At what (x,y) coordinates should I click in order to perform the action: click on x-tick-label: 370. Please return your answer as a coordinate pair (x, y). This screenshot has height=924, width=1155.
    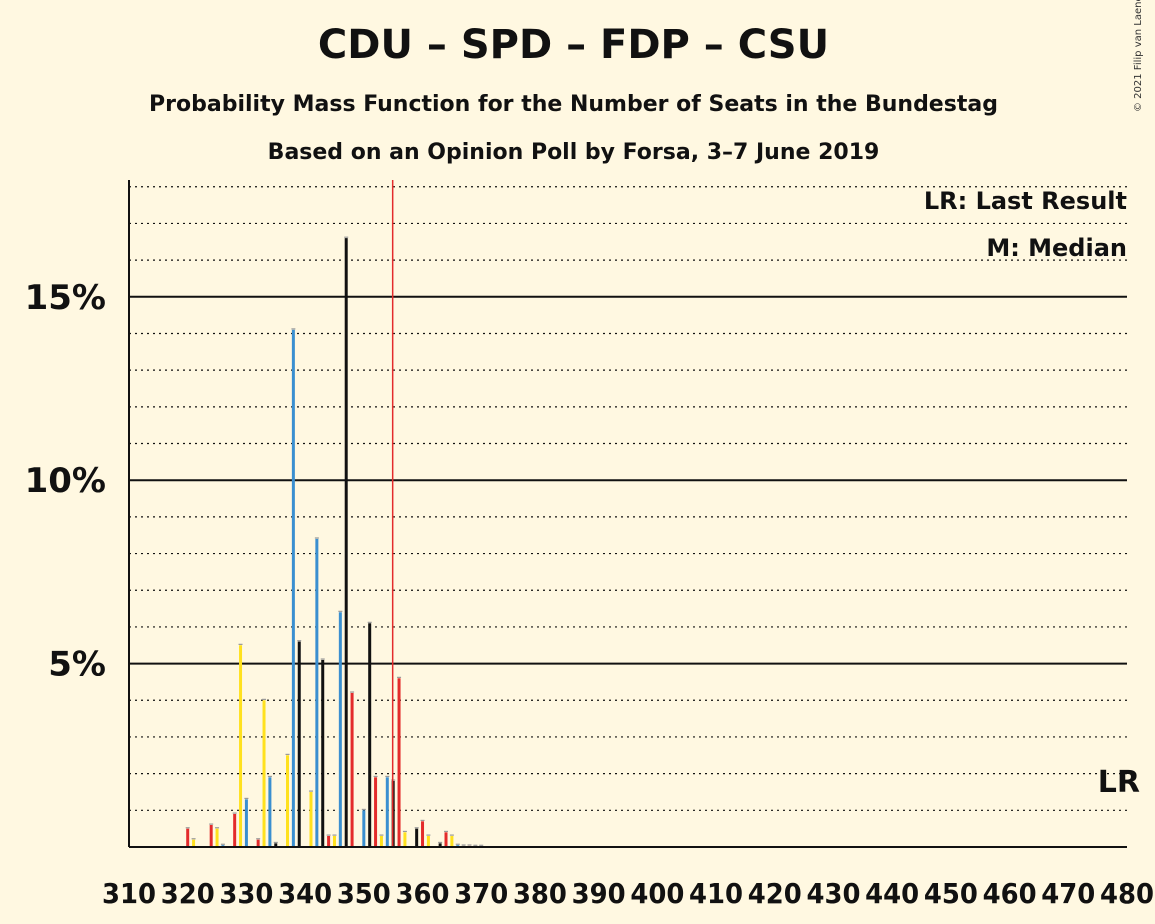
    Looking at the image, I should click on (481, 893).